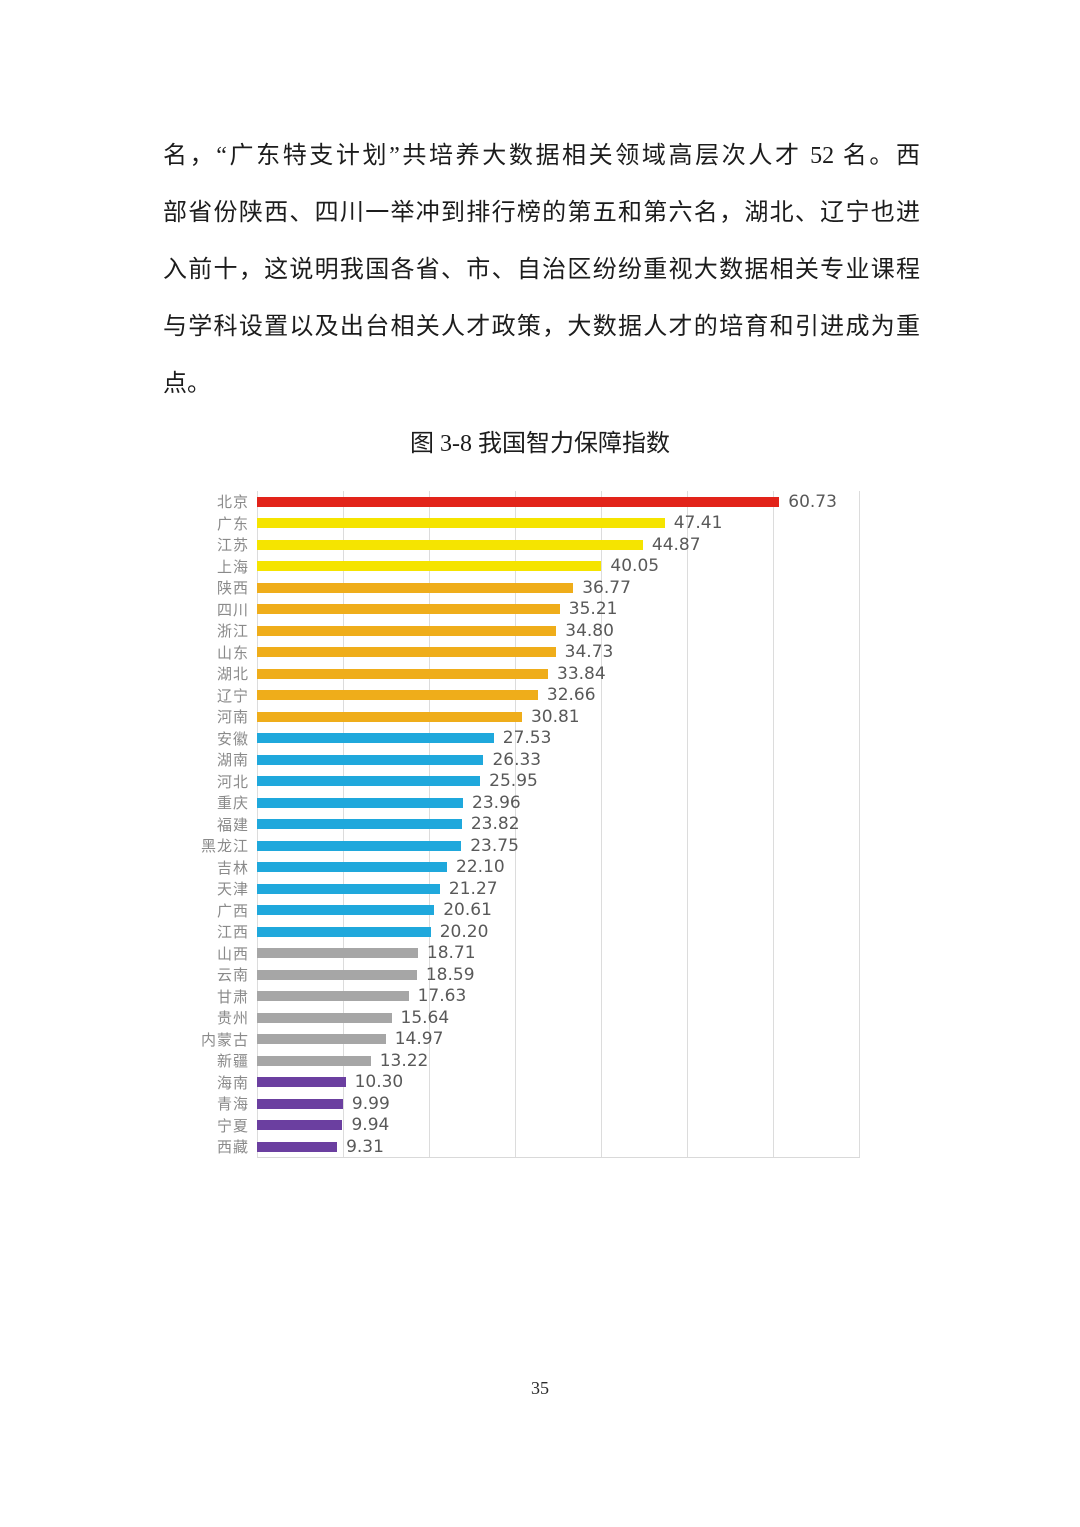 The image size is (1080, 1527). What do you see at coordinates (558, 781) in the screenshot?
I see `bar-track: 25.95` at bounding box center [558, 781].